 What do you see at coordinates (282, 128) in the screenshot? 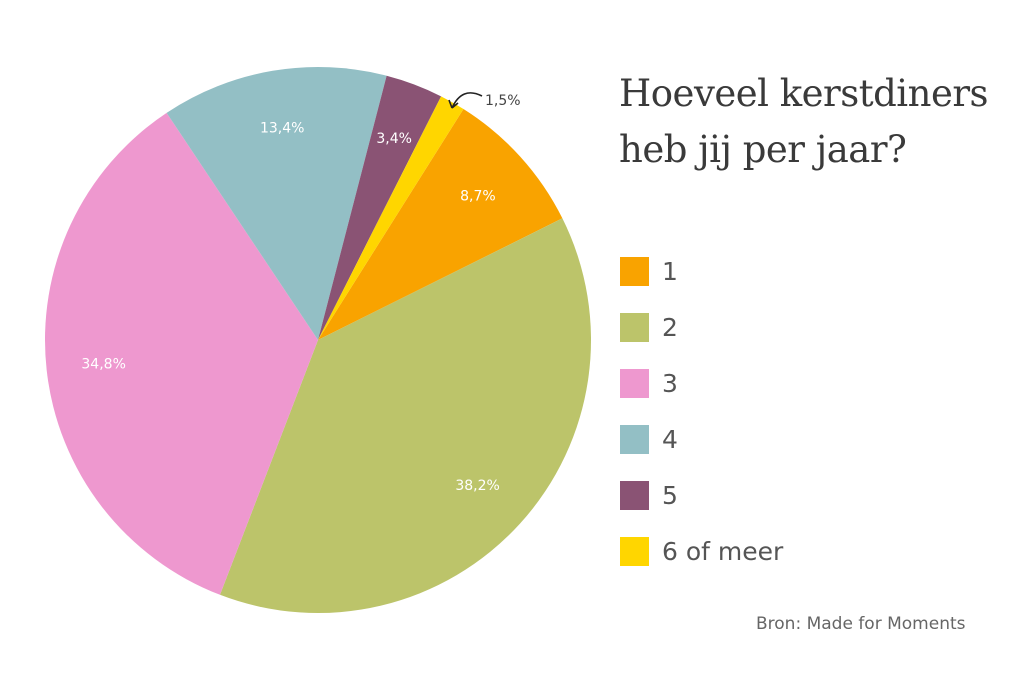
I see `data-label: 13,4%` at bounding box center [282, 128].